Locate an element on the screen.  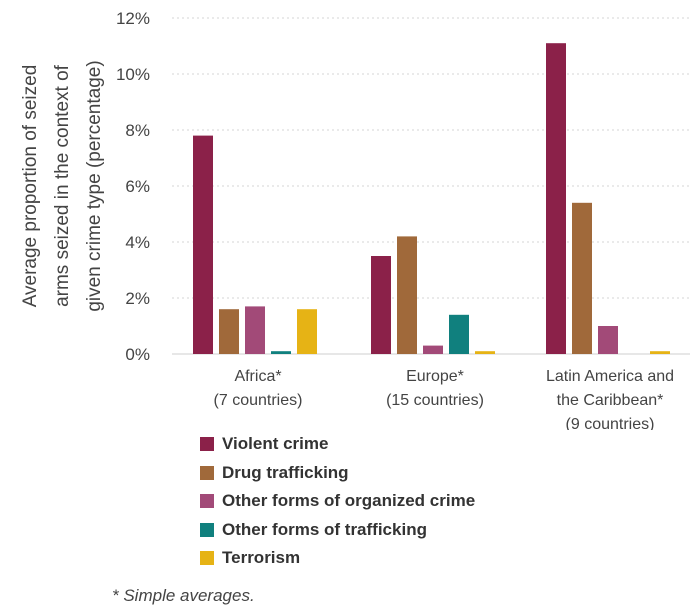
y-tick-label: 10% is located at coordinates (133, 74).